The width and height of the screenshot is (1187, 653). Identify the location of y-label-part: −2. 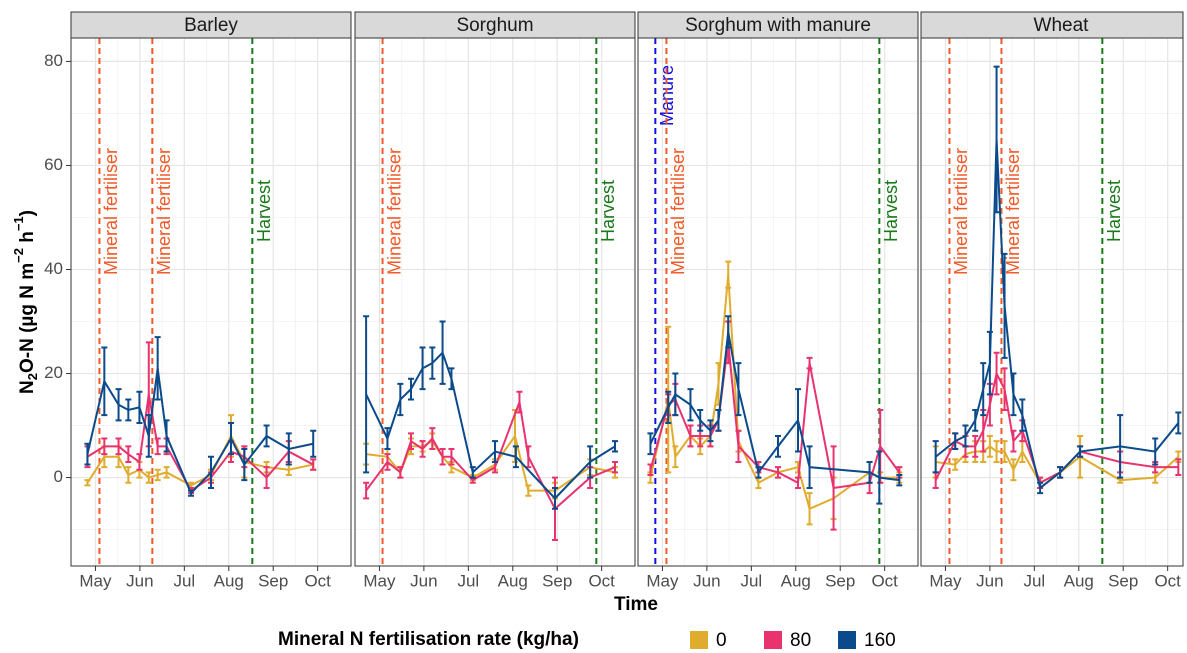
(18, 255).